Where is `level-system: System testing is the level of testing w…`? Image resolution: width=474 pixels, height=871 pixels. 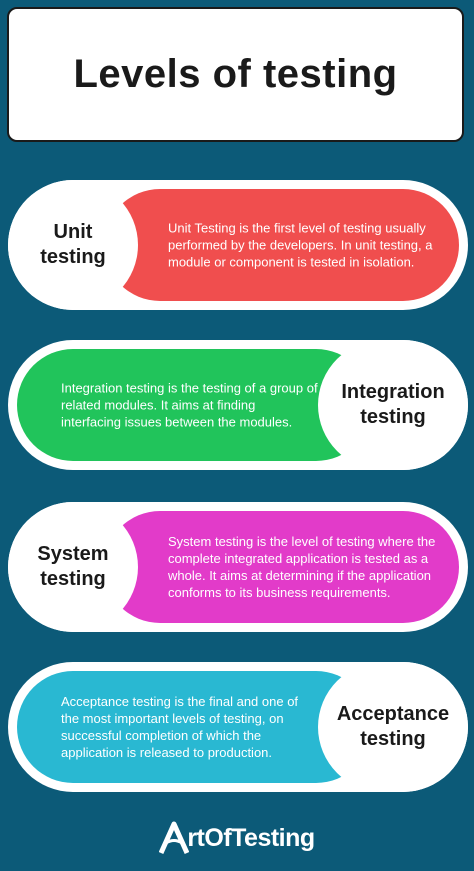
level-system: System testing is the level of testing w… is located at coordinates (238, 567).